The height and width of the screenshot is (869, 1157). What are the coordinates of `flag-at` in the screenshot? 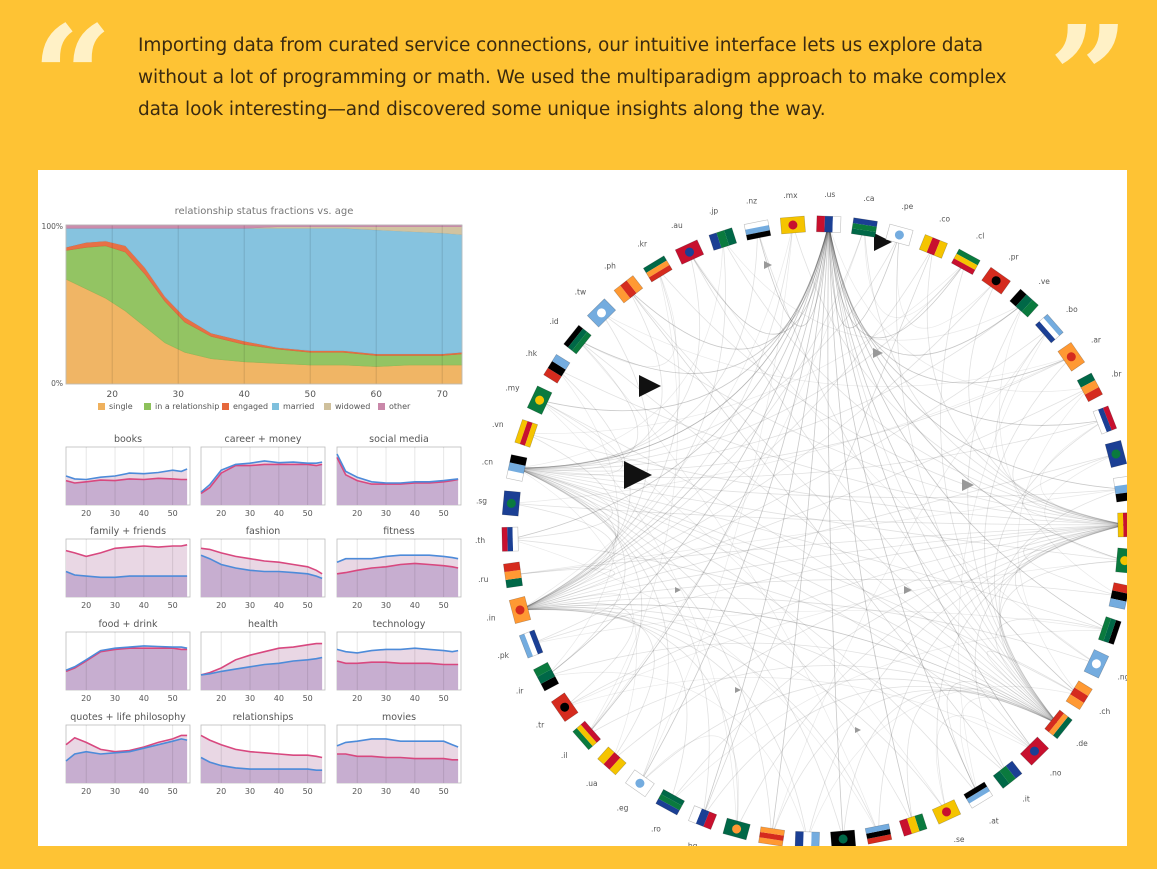 It's located at (978, 795).